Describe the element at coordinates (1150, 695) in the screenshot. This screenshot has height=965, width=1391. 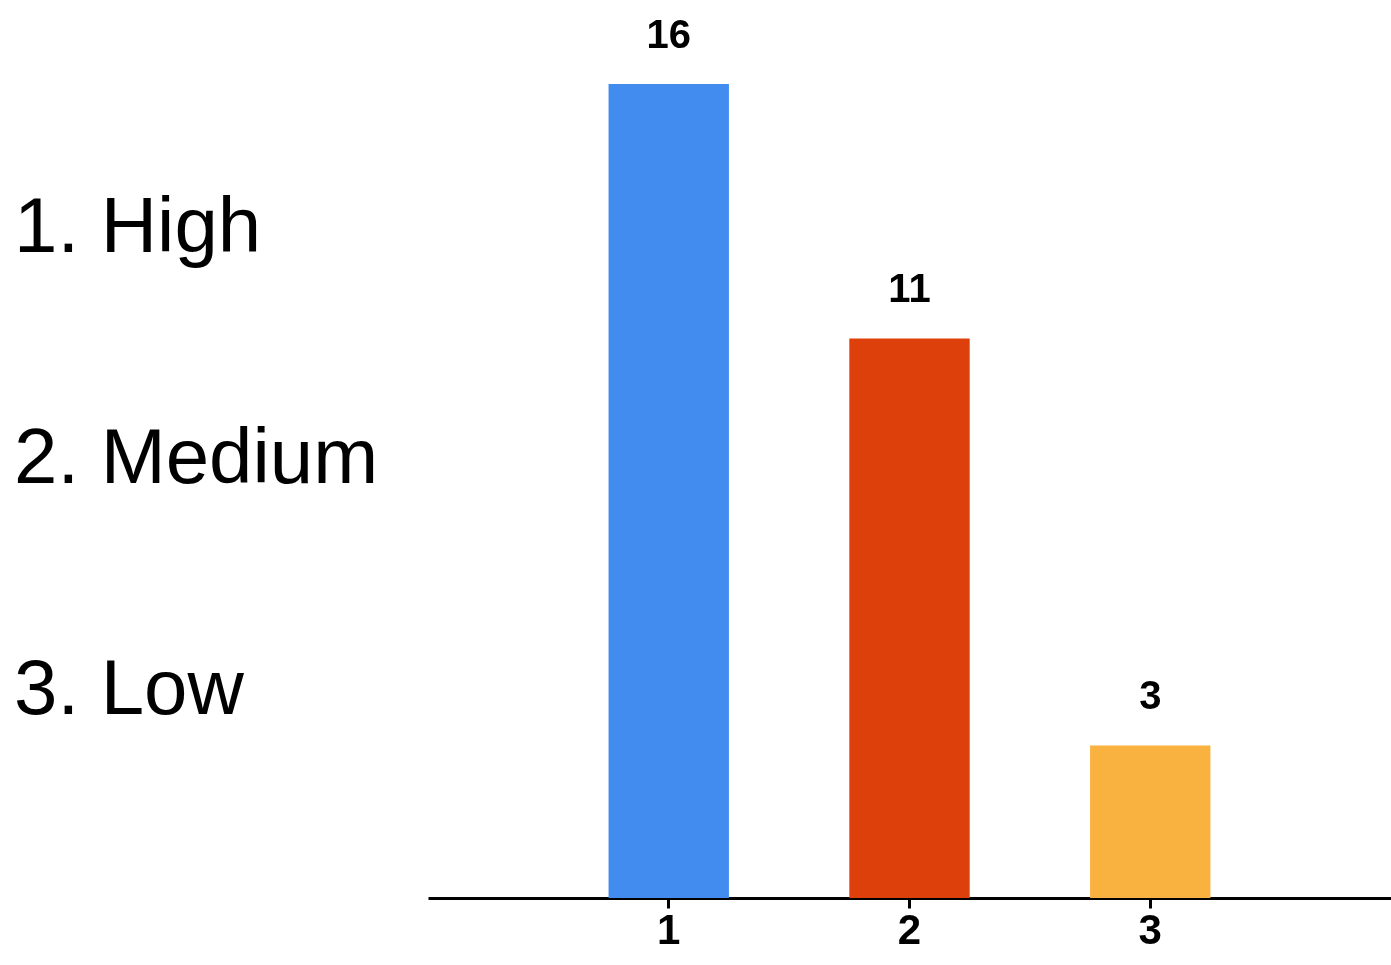
I see `data-label: 3` at that location.